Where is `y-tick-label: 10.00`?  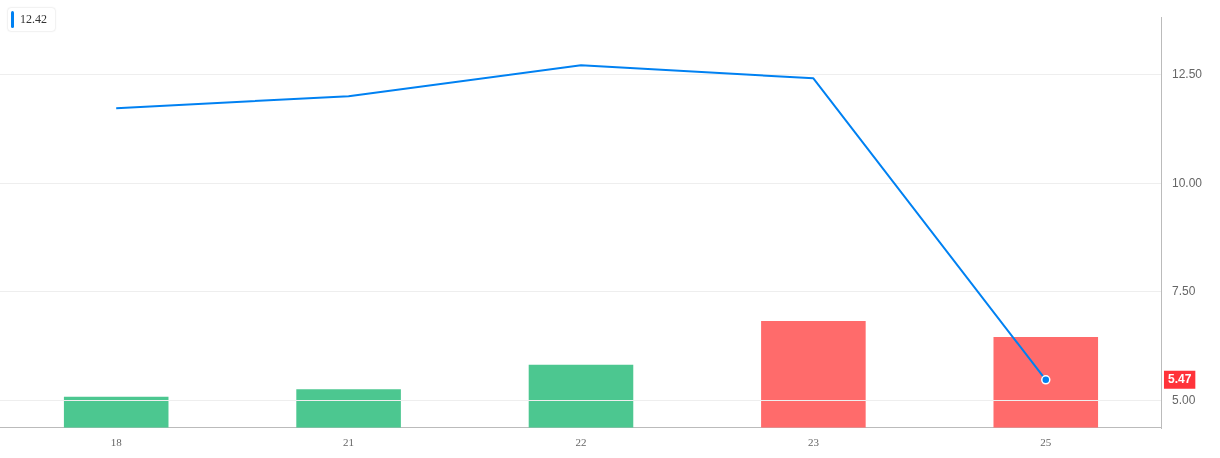 y-tick-label: 10.00 is located at coordinates (1187, 182).